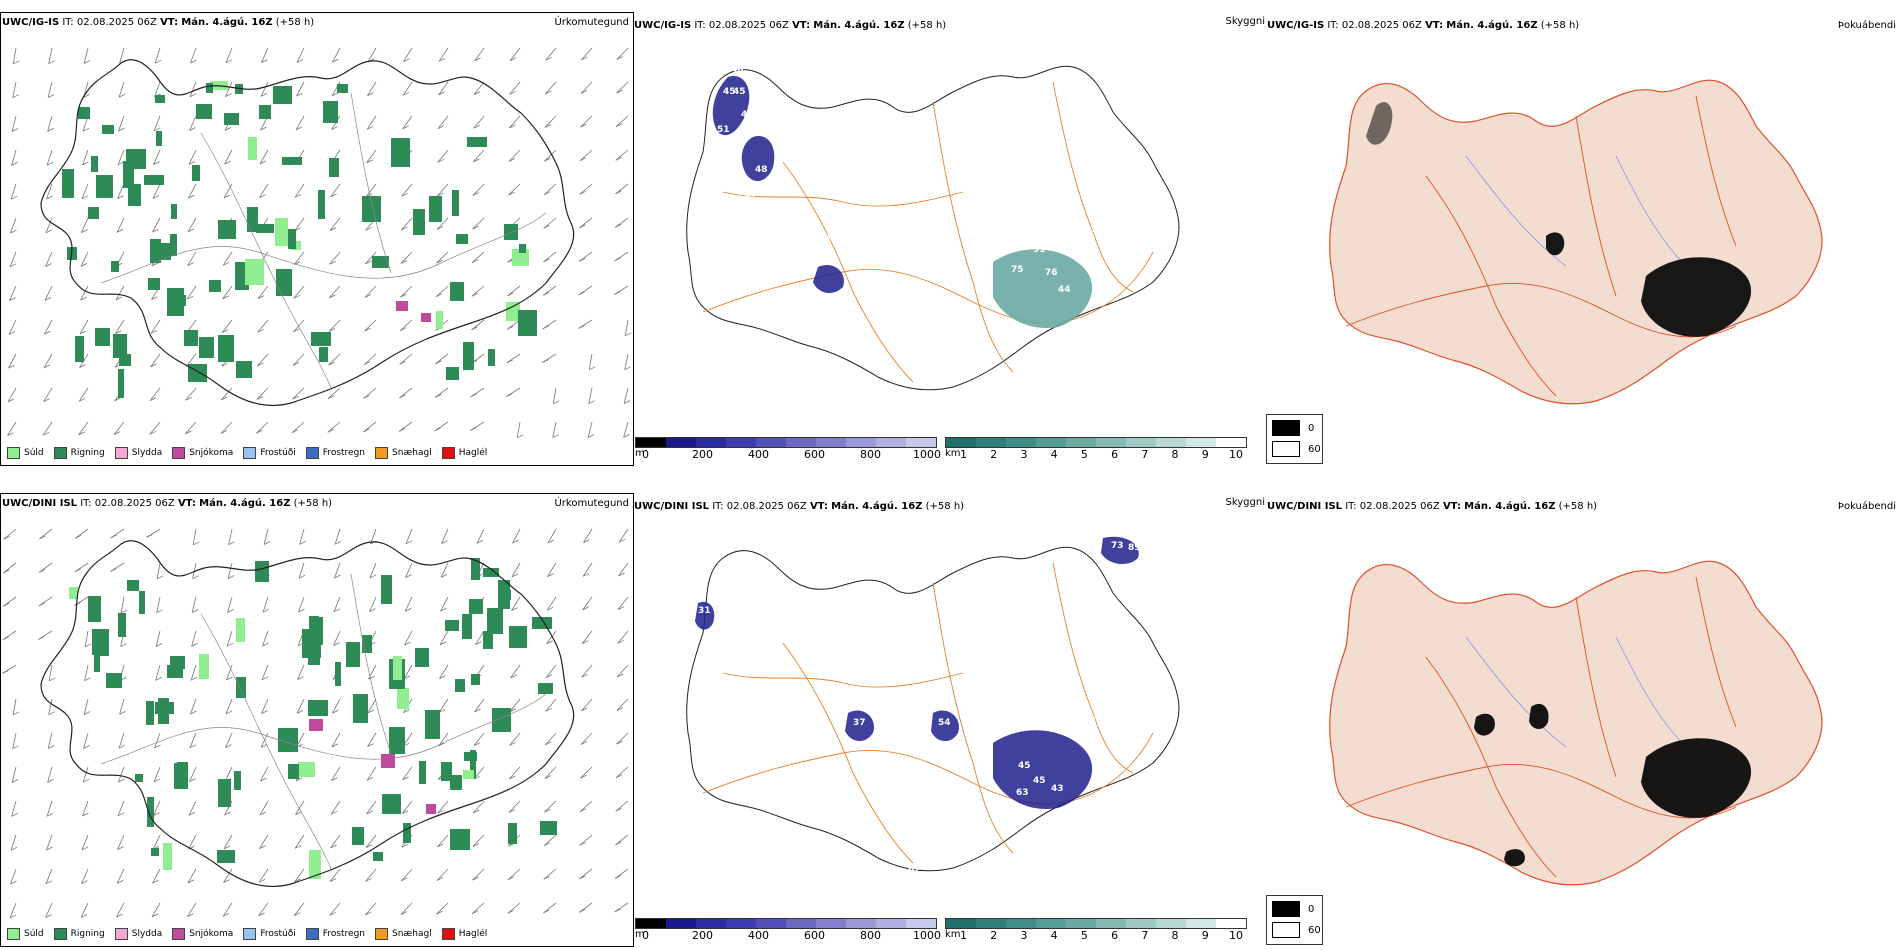  Describe the element at coordinates (79, 453) in the screenshot. I see `legend-item: Rigning` at that location.